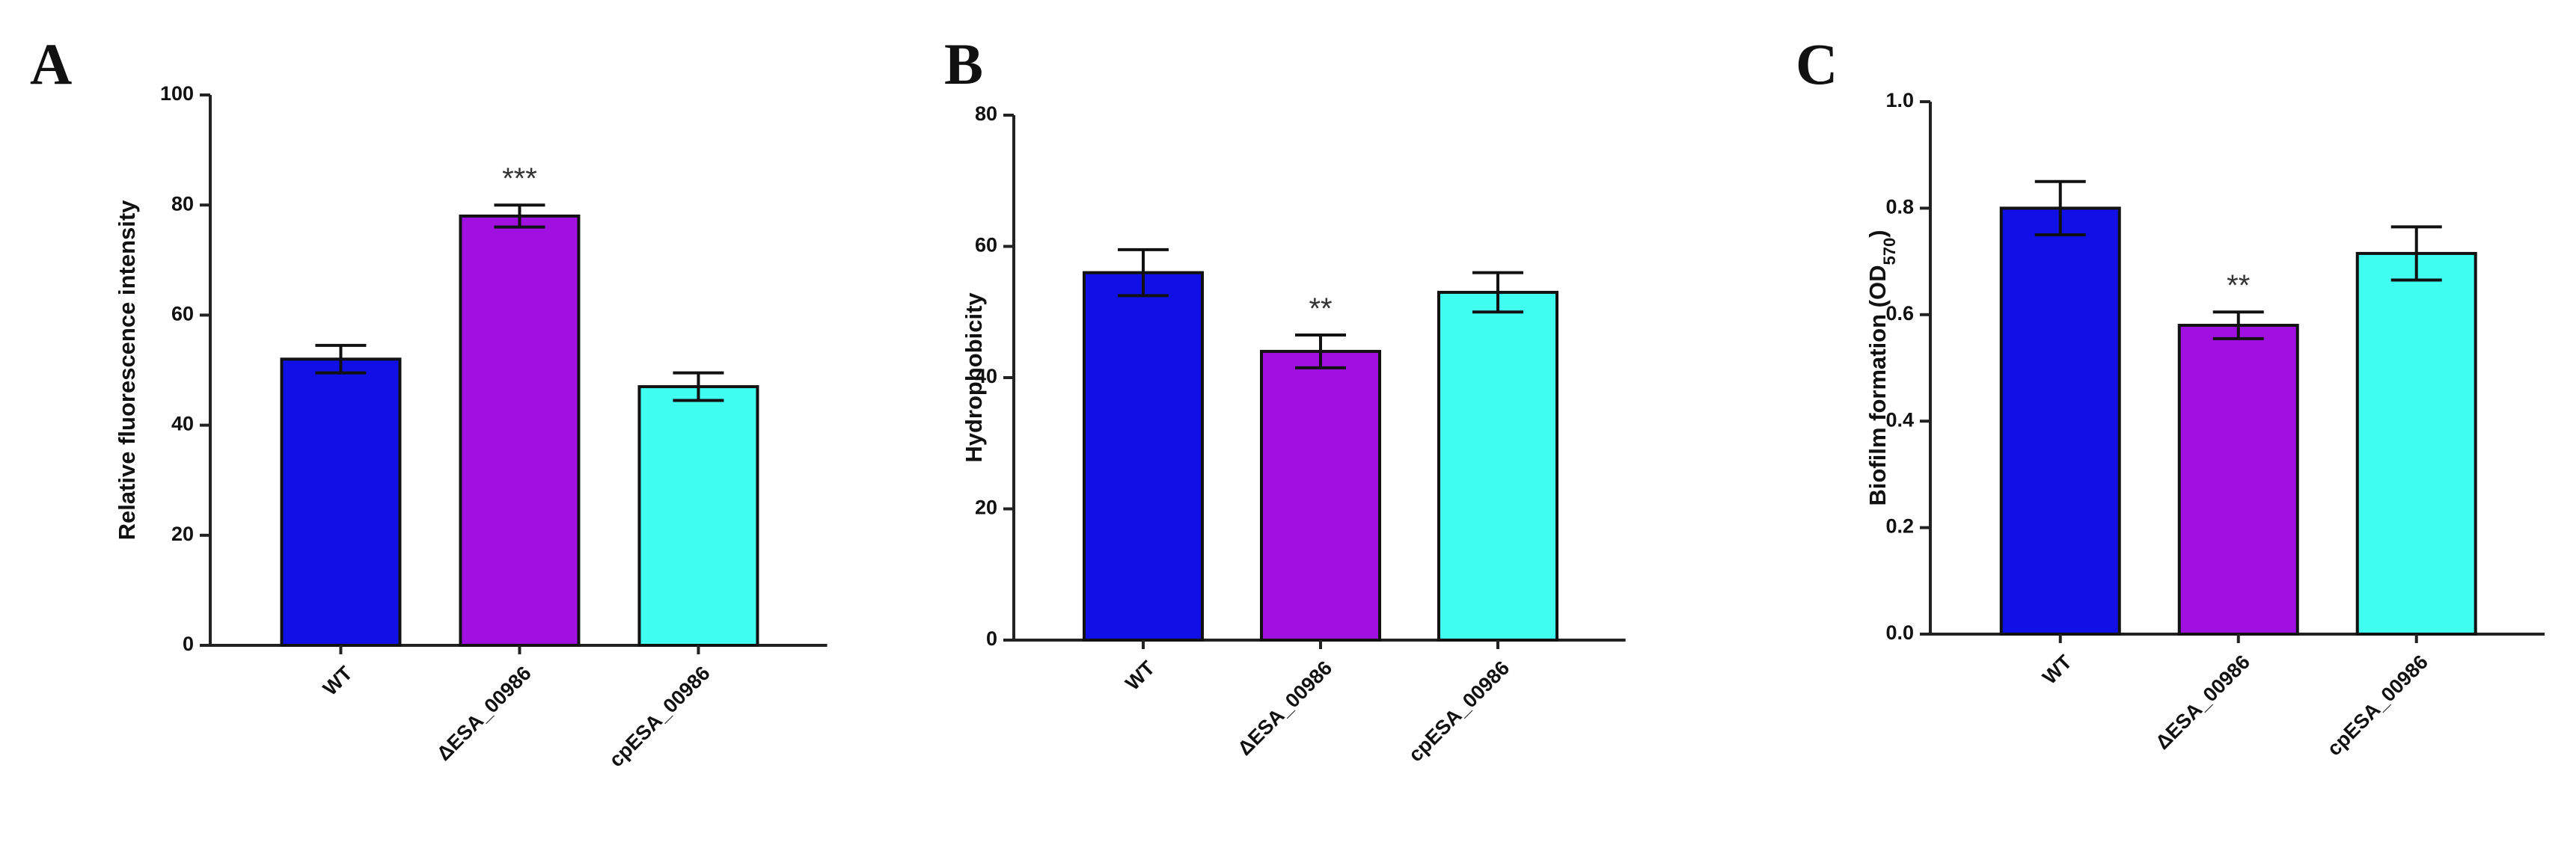  What do you see at coordinates (127, 370) in the screenshot?
I see `y-axis-label: Relative fluorescence intensity` at bounding box center [127, 370].